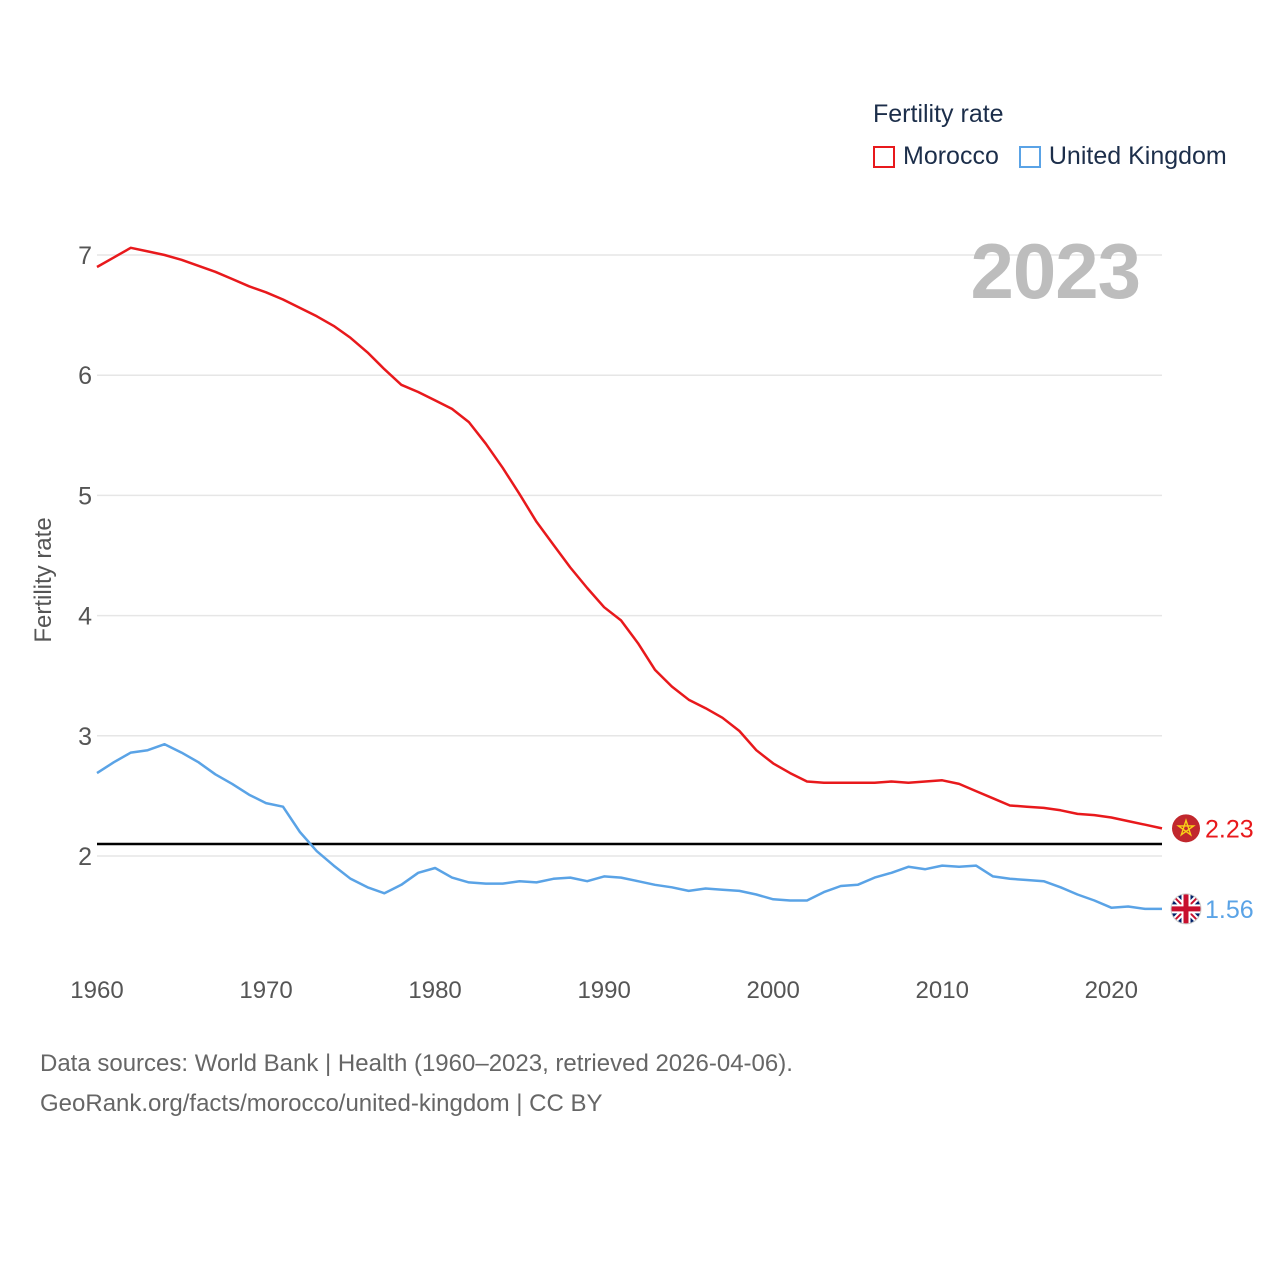 This screenshot has width=1280, height=1280. I want to click on x-tick-label-2000: 2000, so click(772, 990).